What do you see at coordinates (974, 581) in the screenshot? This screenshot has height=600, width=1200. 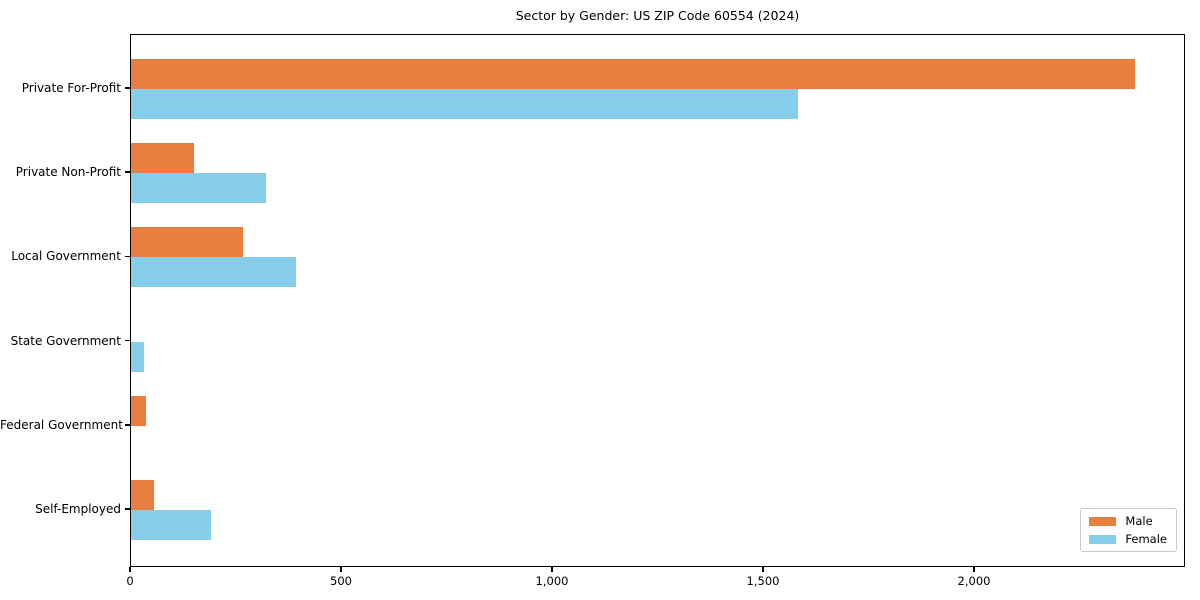 I see `x-tick-label-2-000: 2,000` at bounding box center [974, 581].